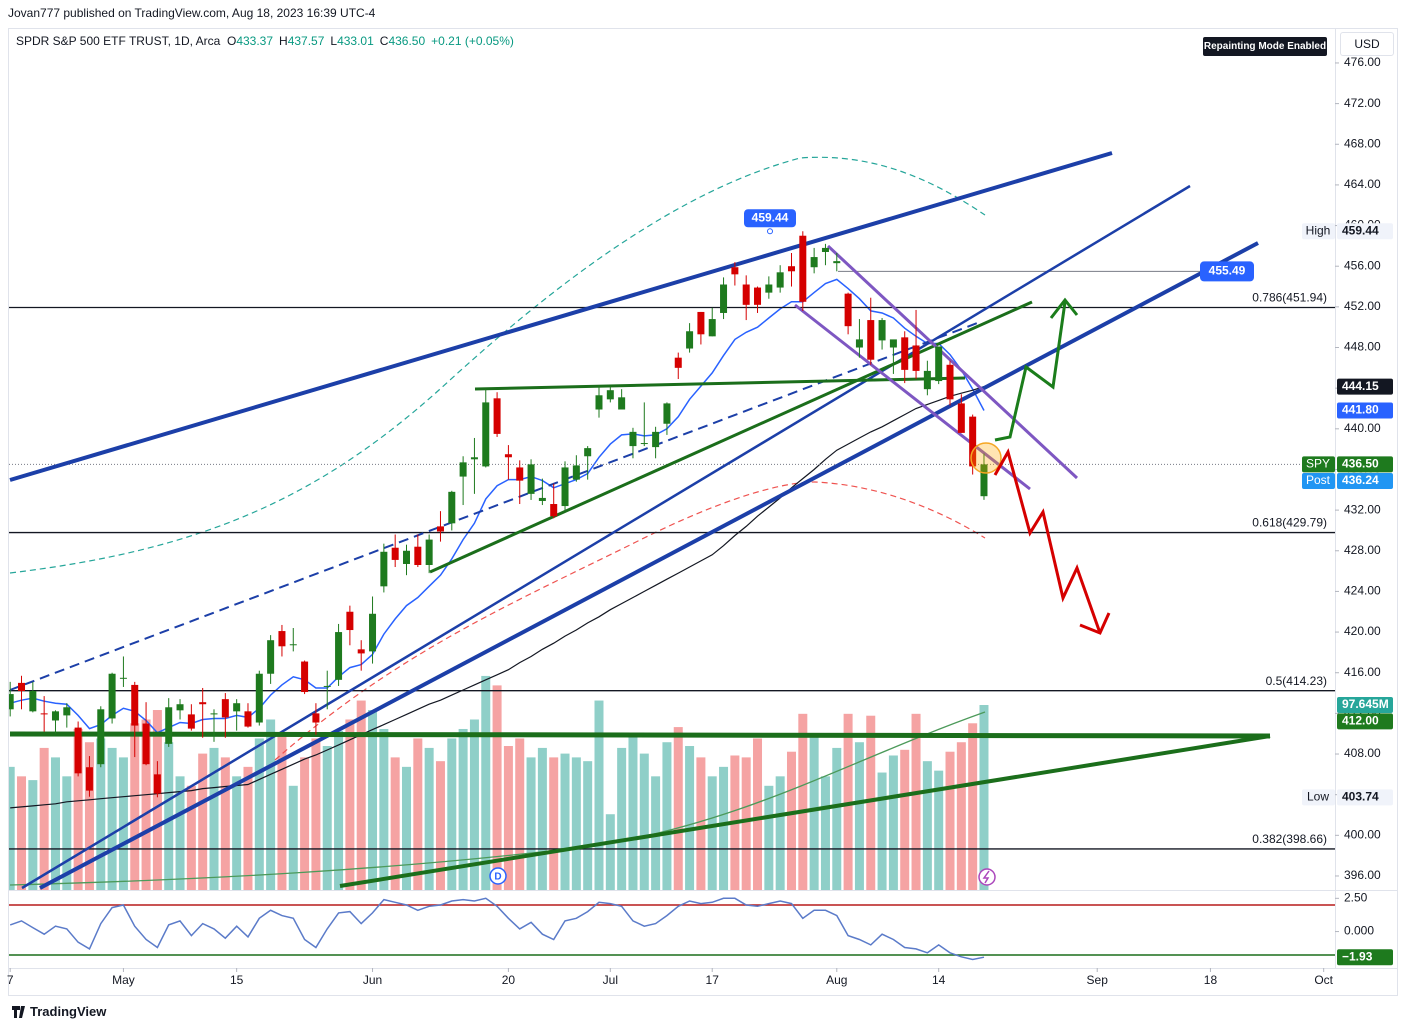 This screenshot has height=1030, width=1408. I want to click on x-tick-label: Oct, so click(1323, 980).